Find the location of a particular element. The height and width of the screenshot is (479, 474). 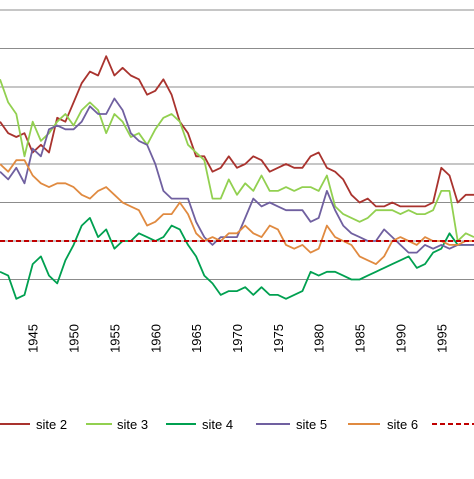

legend-label: site 4 is located at coordinates (217, 424).